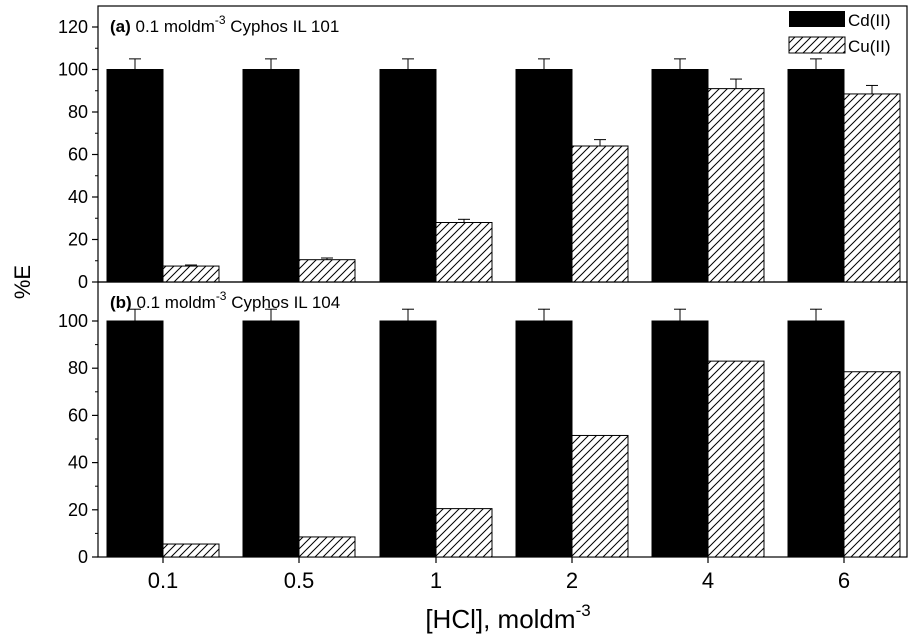 This screenshot has width=914, height=641. What do you see at coordinates (327, 271) in the screenshot?
I see `bar-cu-a-0.5` at bounding box center [327, 271].